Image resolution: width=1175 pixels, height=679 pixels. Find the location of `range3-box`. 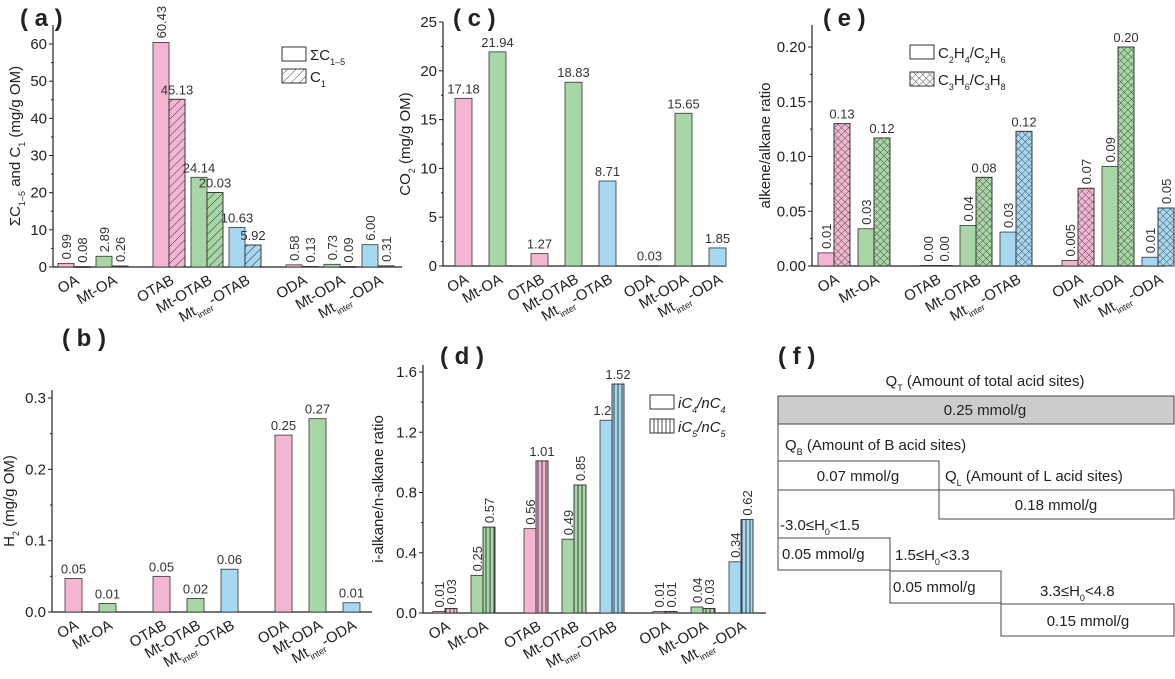

range3-box is located at coordinates (1087, 620).